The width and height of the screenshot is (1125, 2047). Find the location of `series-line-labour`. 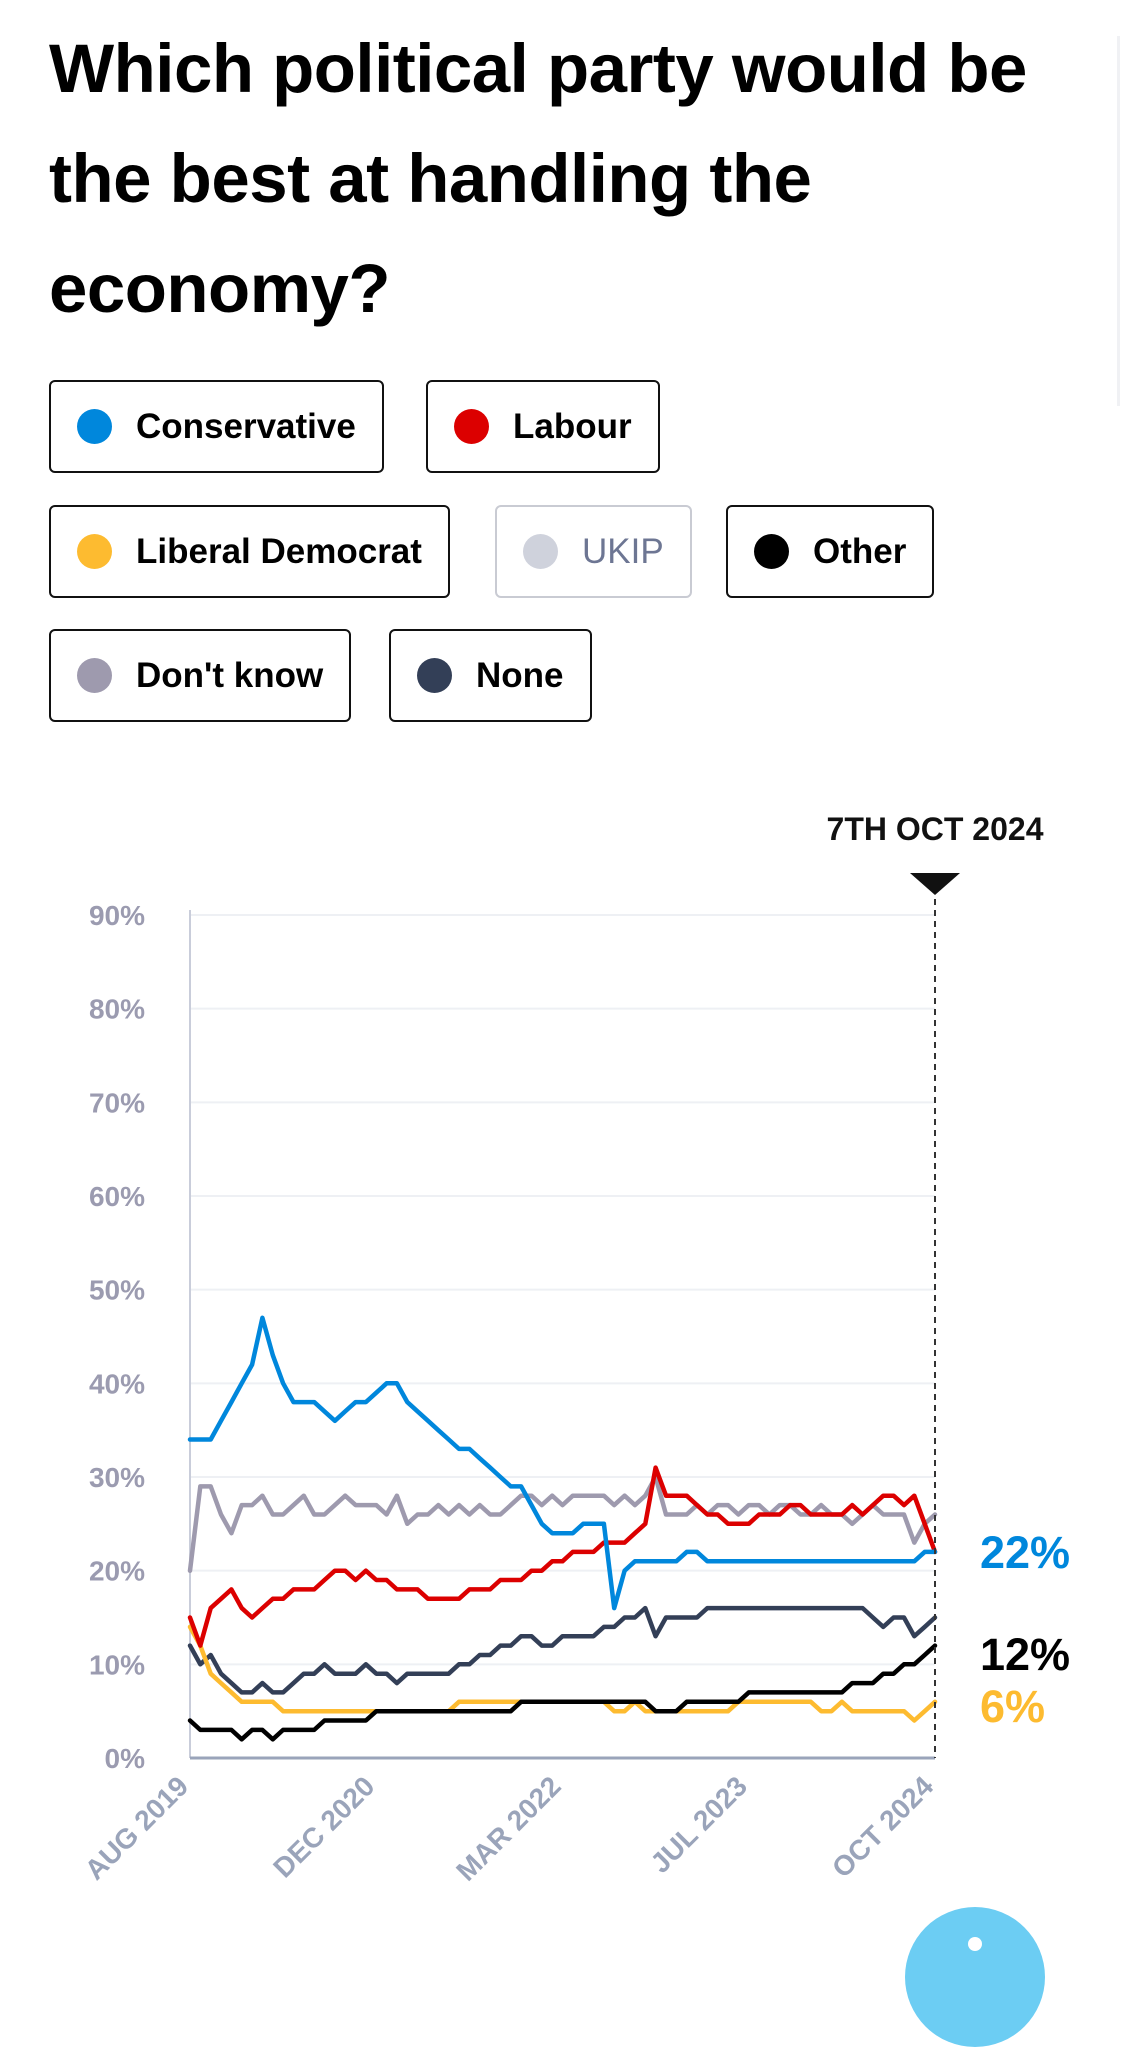

series-line-labour is located at coordinates (562, 1556).